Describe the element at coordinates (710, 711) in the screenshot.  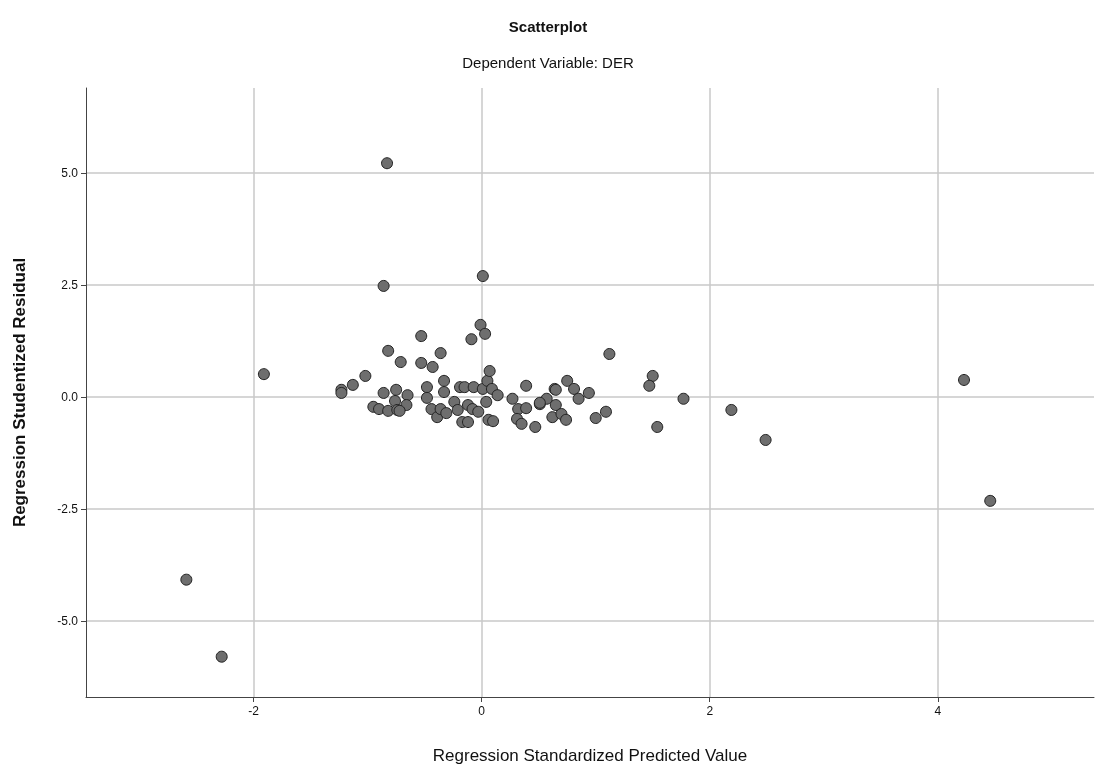
I see `x-tick-label: 2` at that location.